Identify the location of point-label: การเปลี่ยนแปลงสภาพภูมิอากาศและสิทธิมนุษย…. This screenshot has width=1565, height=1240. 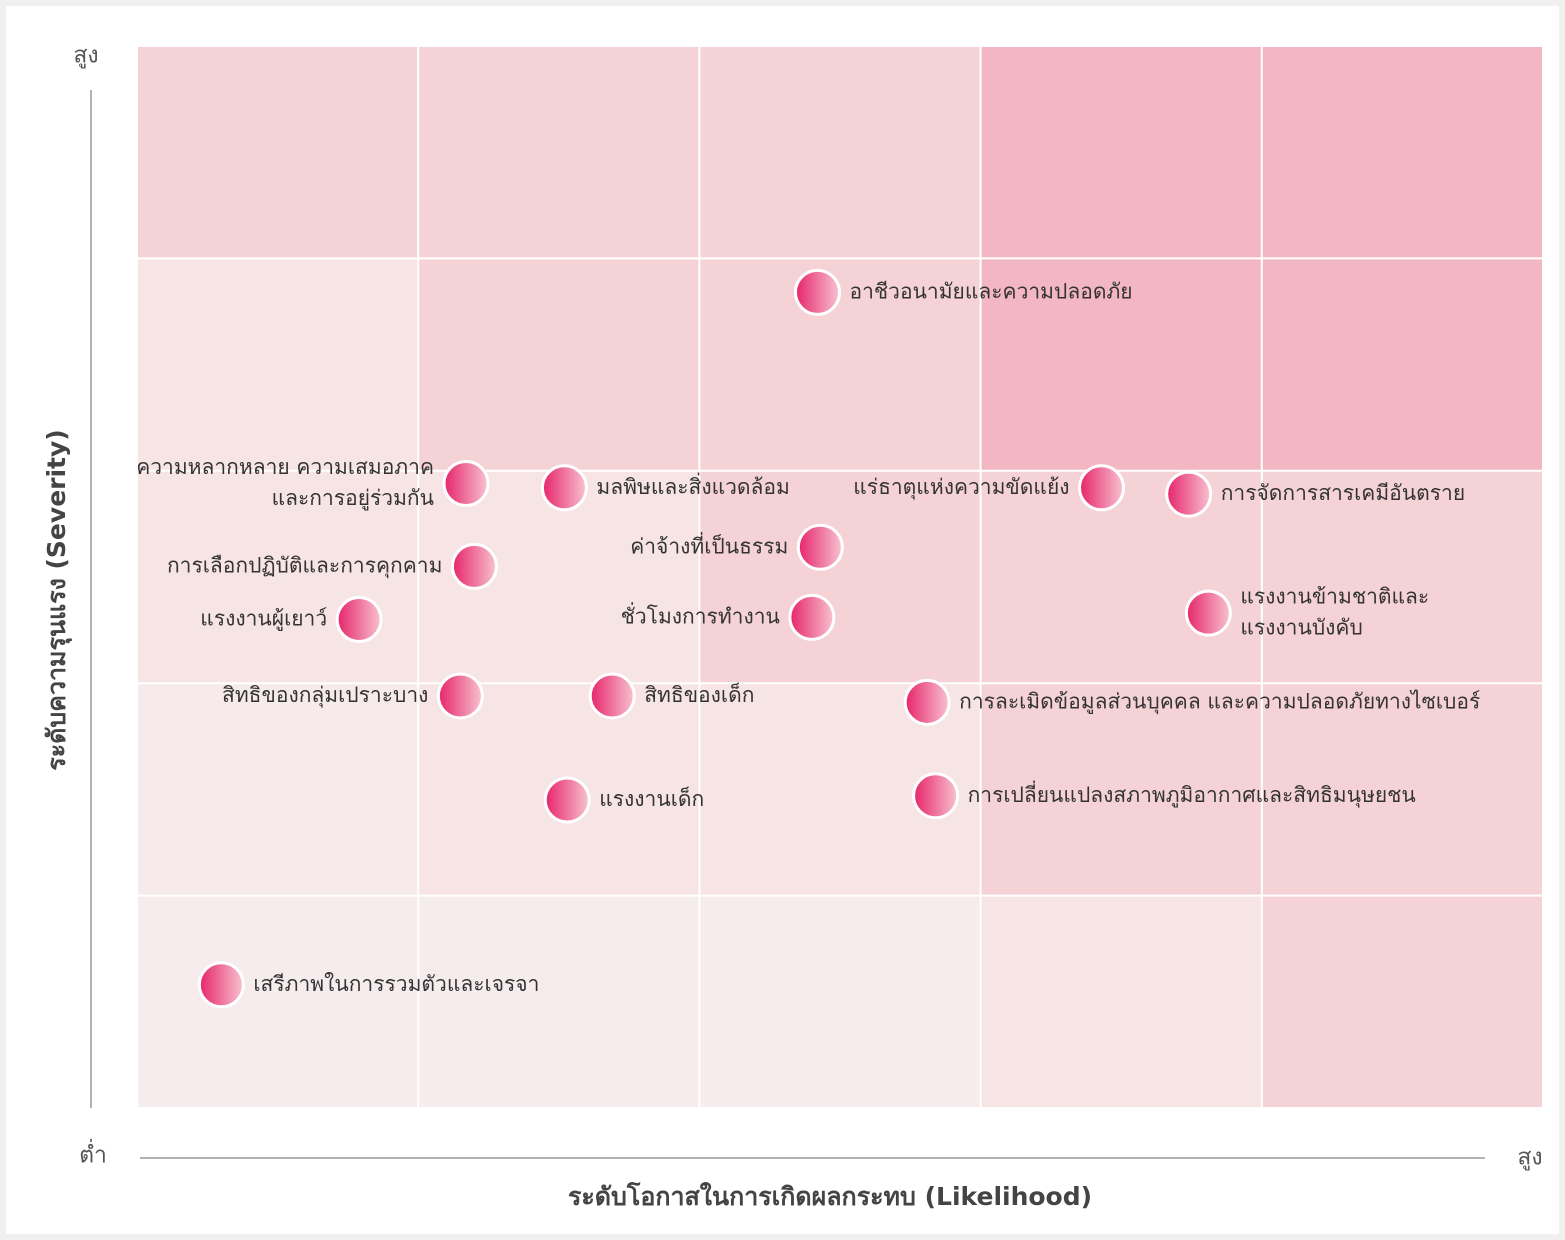
(1192, 794).